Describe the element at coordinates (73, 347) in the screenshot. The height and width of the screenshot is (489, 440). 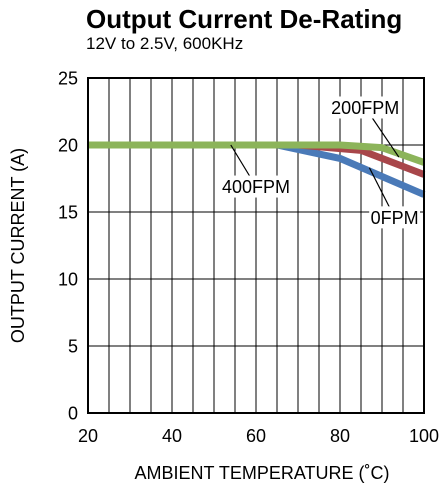
I see `y-tick-label: 5` at that location.